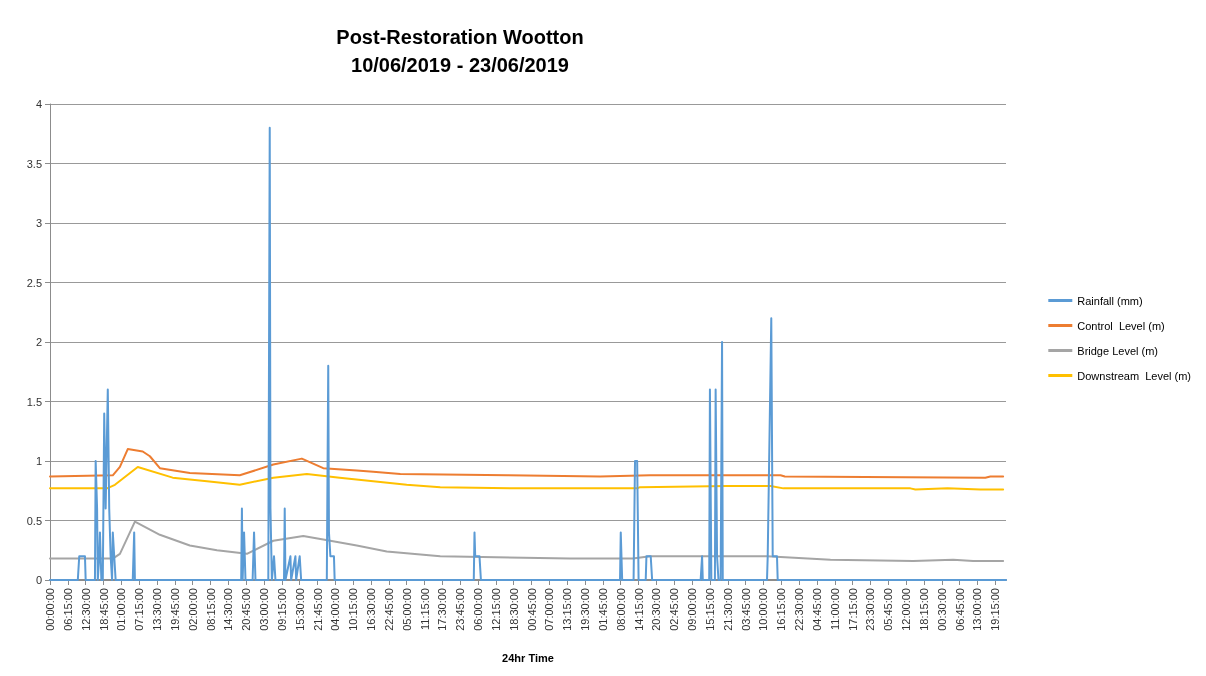  Describe the element at coordinates (192, 609) in the screenshot. I see `x-tick-label: 02:00:00` at that location.